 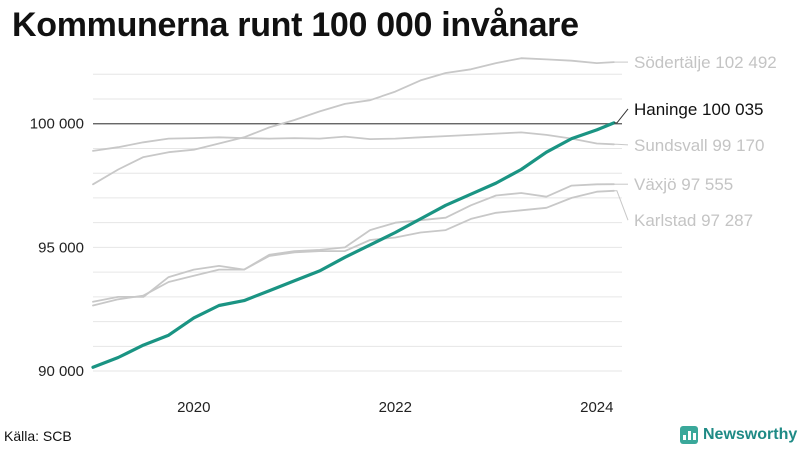 What do you see at coordinates (683, 184) in the screenshot?
I see `series-label-växjö: Växjö 97 555` at bounding box center [683, 184].